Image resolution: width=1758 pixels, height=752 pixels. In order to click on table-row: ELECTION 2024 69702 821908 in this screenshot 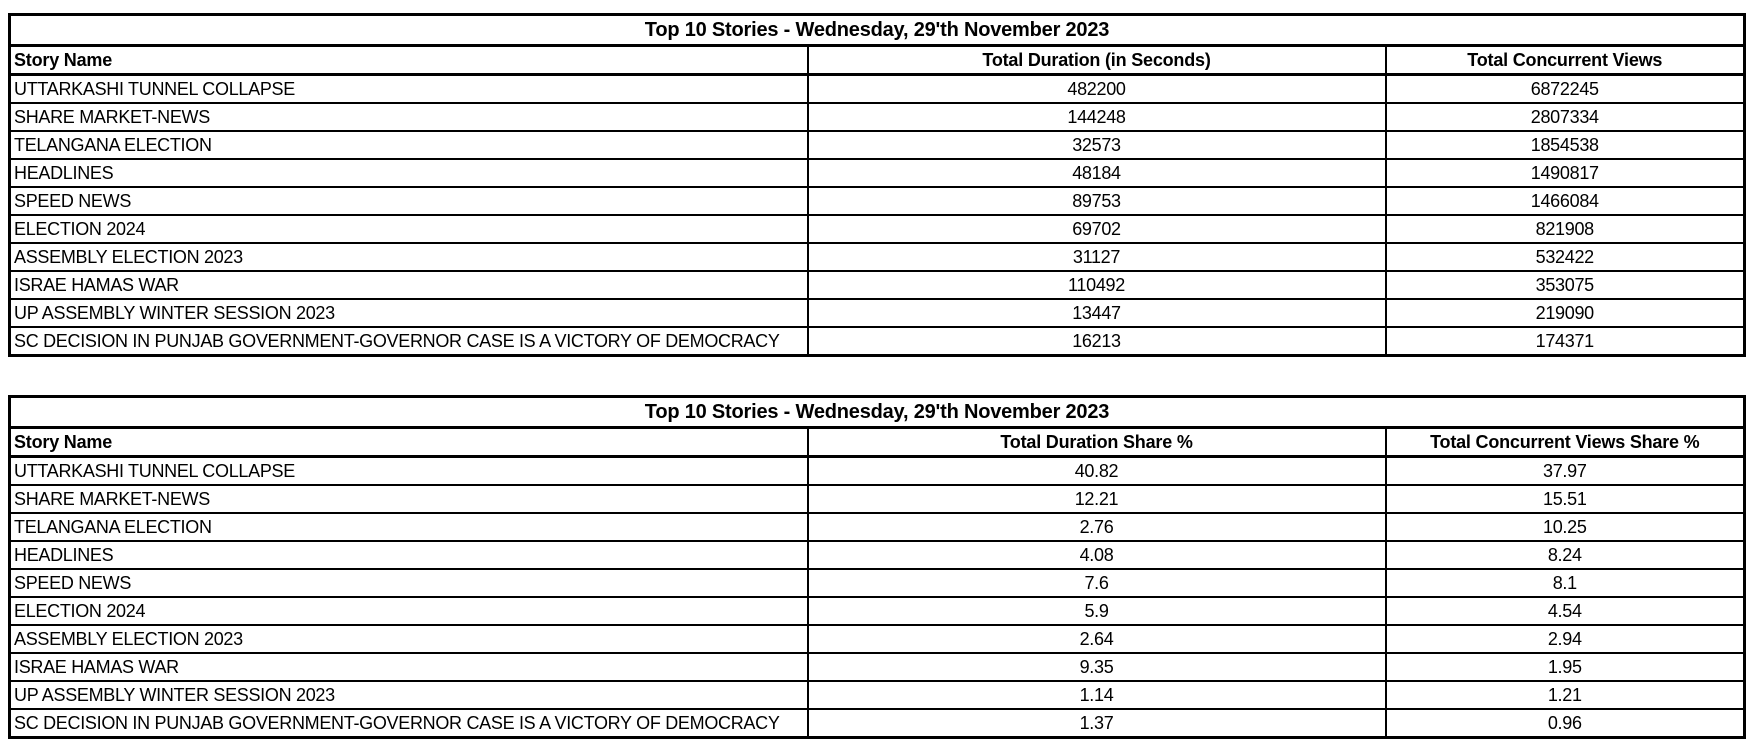, I will do `click(877, 229)`.